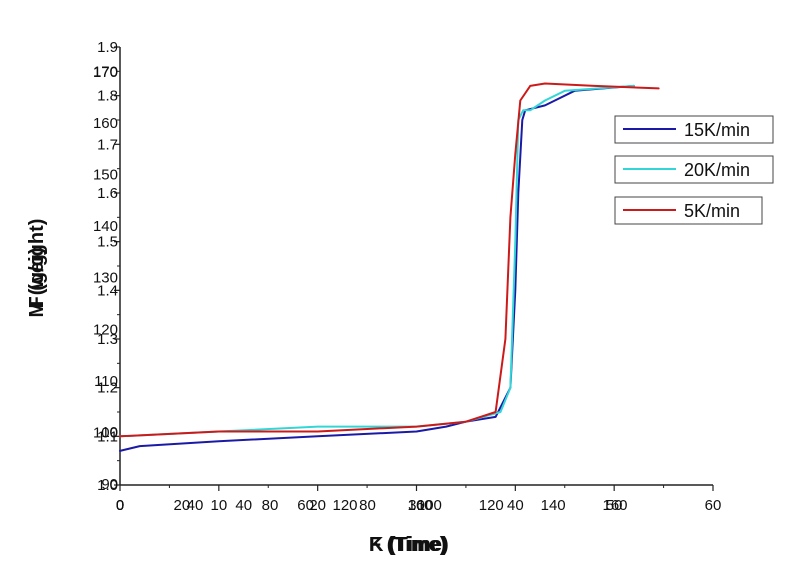 Image resolution: width=800 pixels, height=568 pixels. Describe the element at coordinates (107, 242) in the screenshot. I see `y-tick-label: 1.5` at that location.